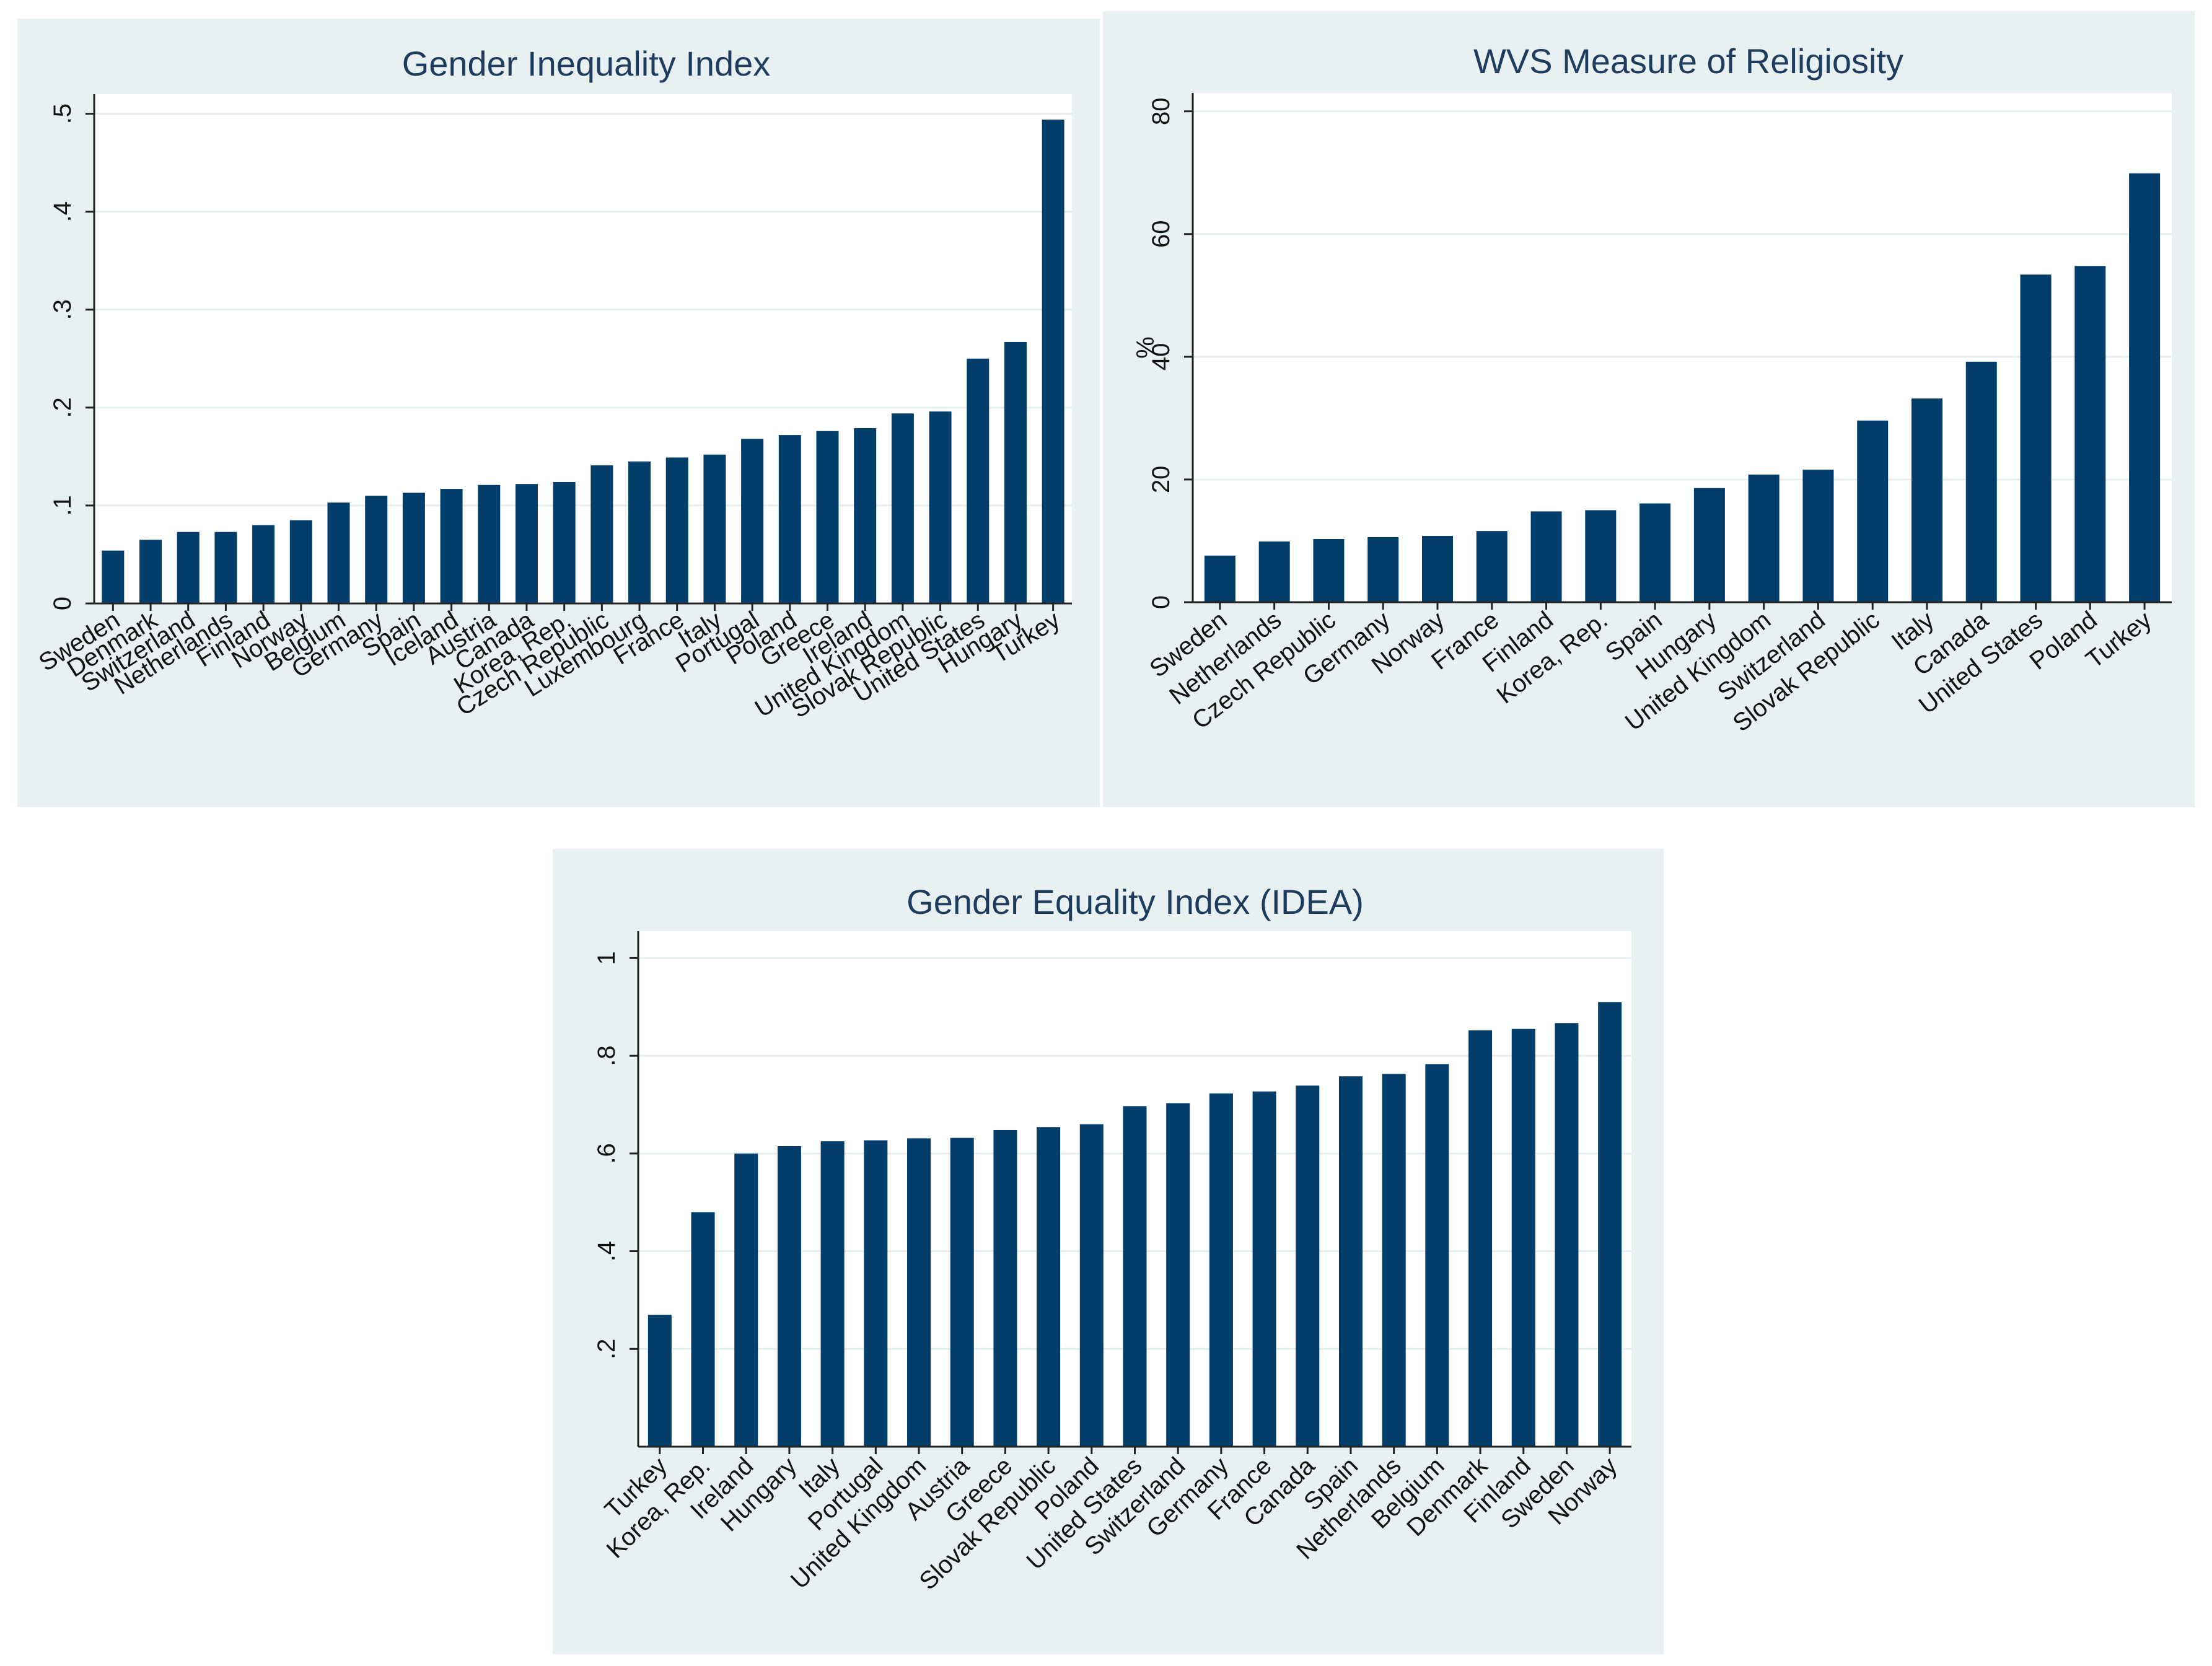 The height and width of the screenshot is (1666, 2212). I want to click on bar-iceland, so click(451, 546).